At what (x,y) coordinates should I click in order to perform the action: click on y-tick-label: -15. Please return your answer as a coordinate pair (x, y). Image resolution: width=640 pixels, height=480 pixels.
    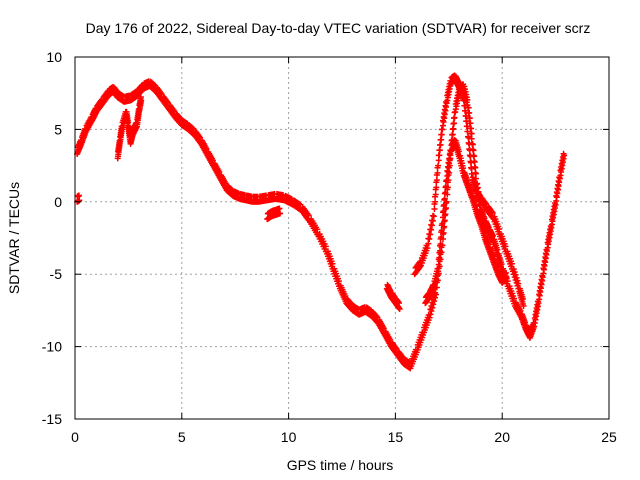
    Looking at the image, I should click on (52, 419).